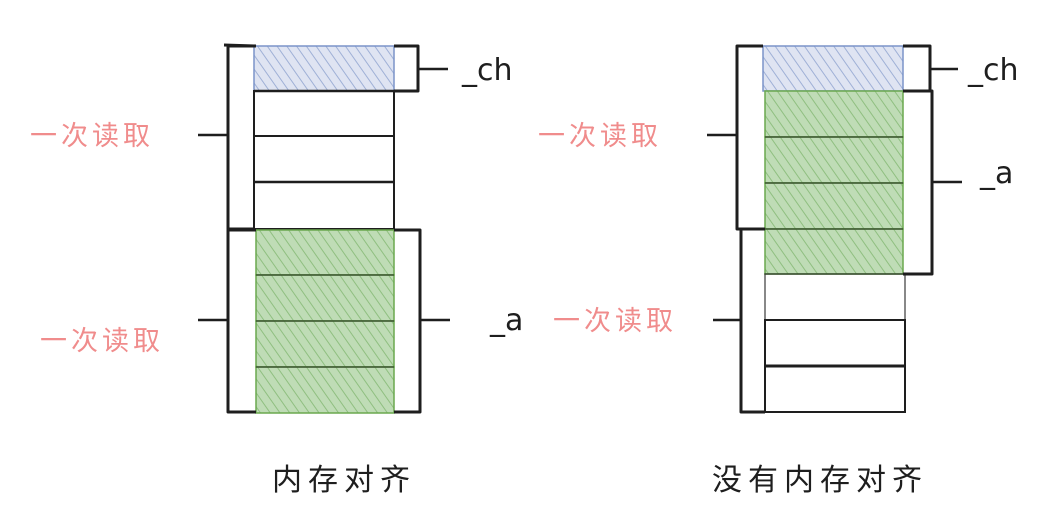 The width and height of the screenshot is (1055, 513). I want to click on unaligned-caption: 没有内存对齐, so click(820, 480).